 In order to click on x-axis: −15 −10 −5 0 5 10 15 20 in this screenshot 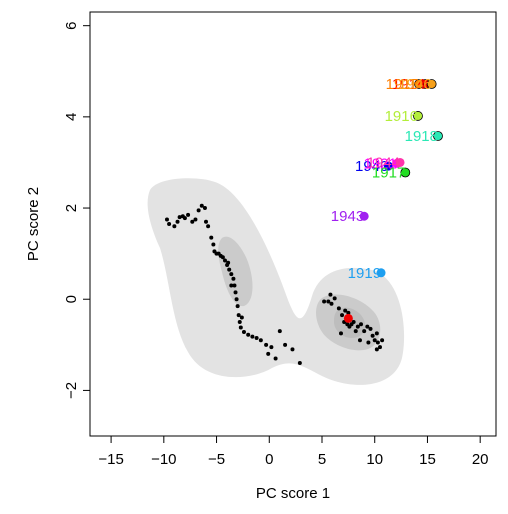, I will do `click(293, 452)`.